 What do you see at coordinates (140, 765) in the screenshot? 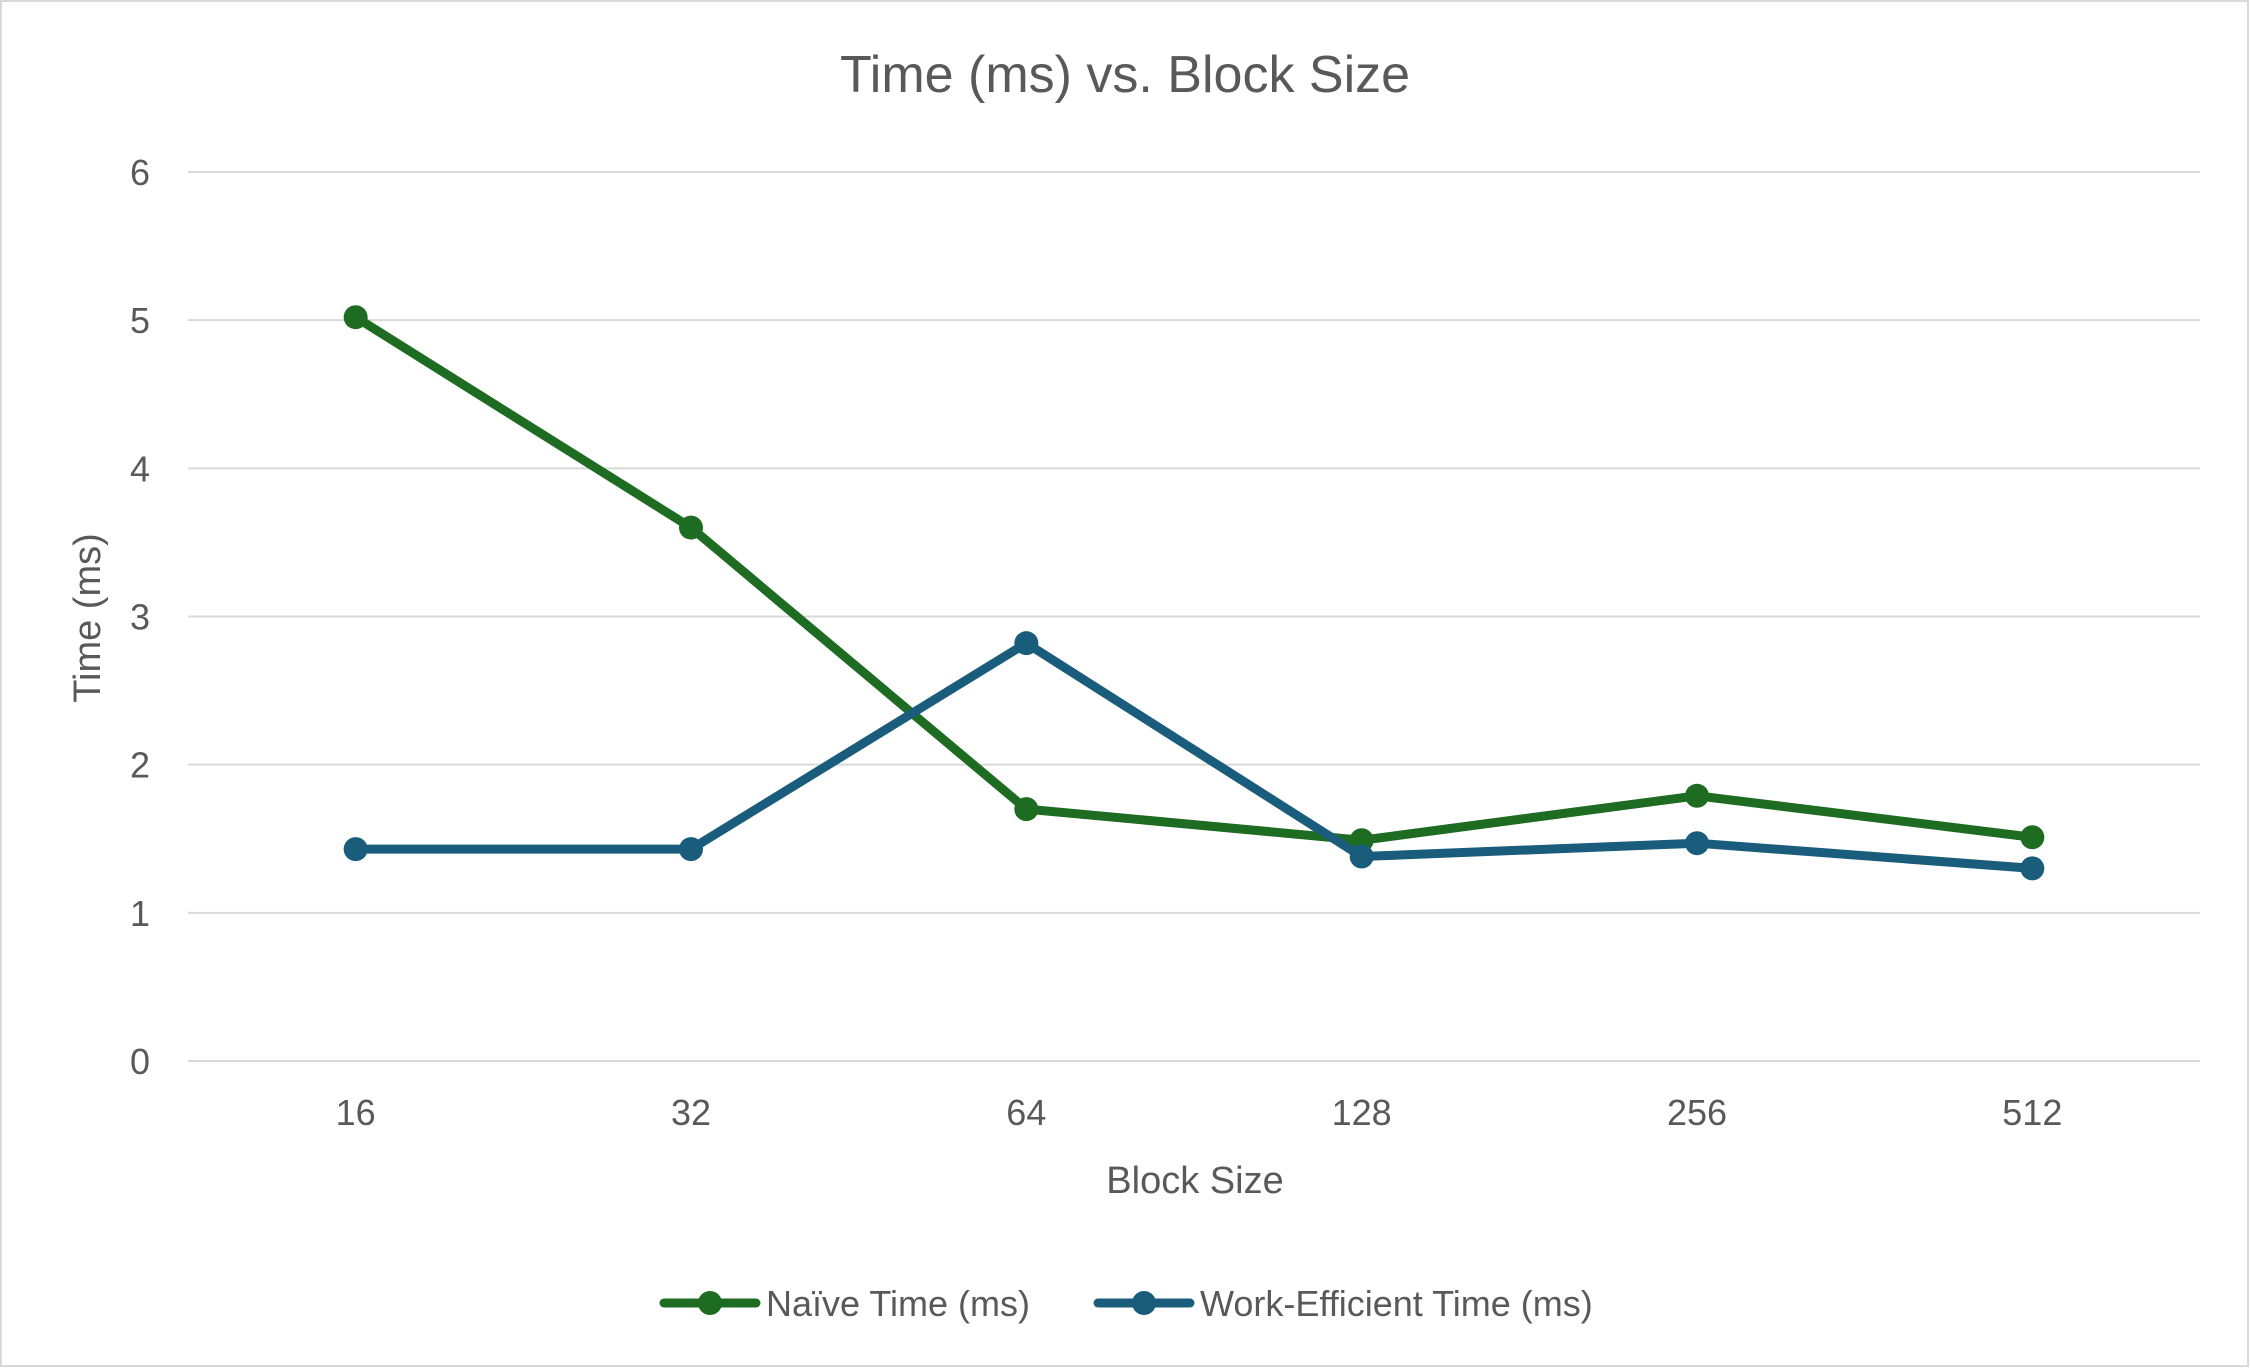
I see `y-tick-label: 2` at bounding box center [140, 765].